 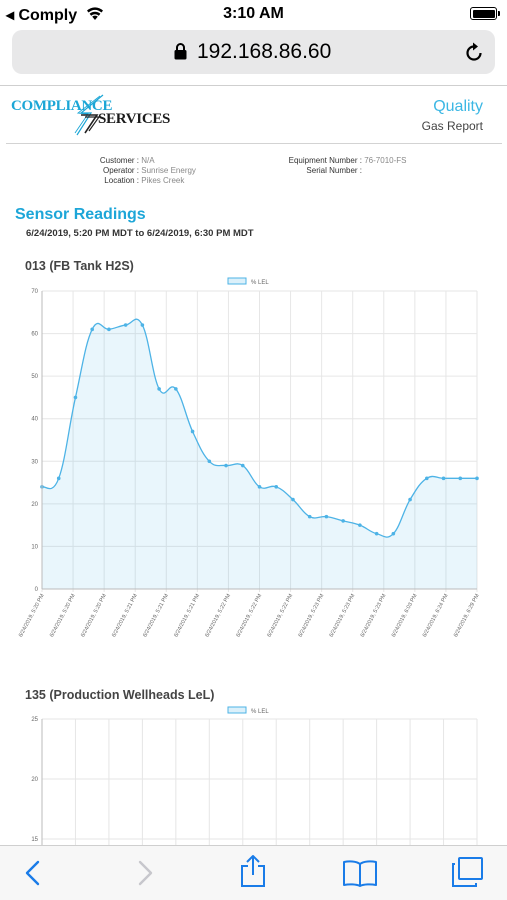 I want to click on share-icon, so click(x=253, y=871).